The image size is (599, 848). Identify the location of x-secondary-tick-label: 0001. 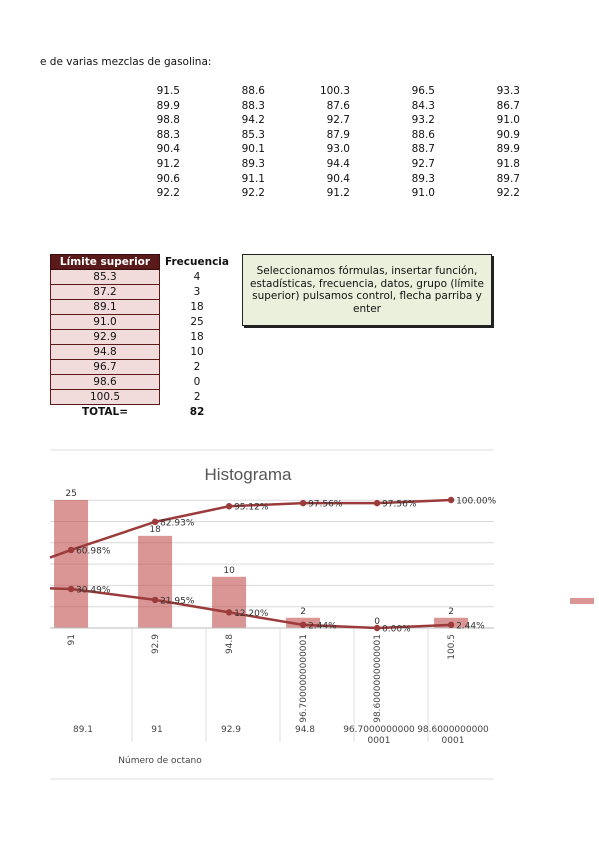
(379, 741).